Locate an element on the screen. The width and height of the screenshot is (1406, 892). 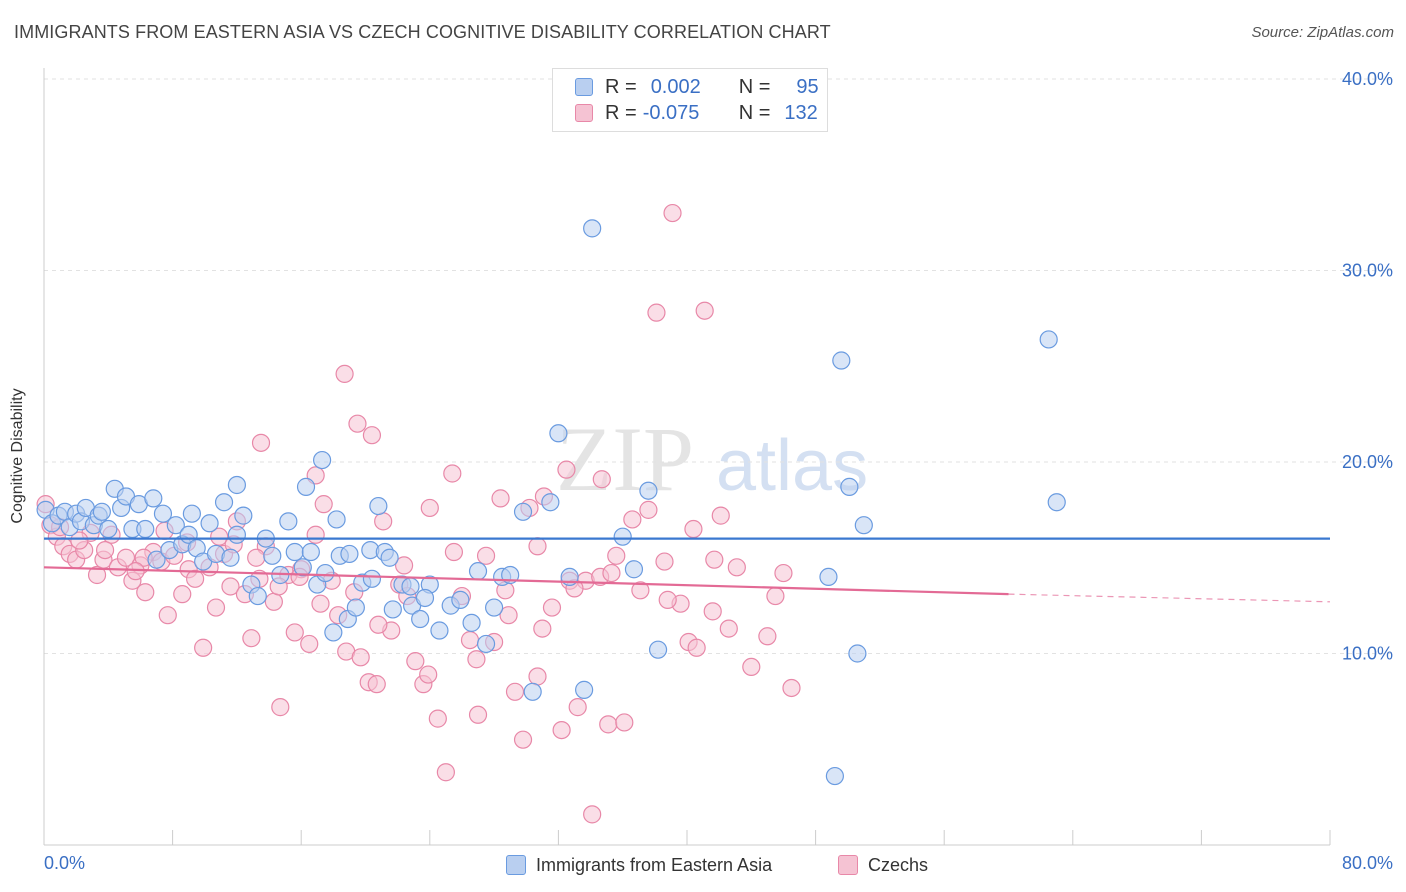
watermark-zip: ZIP is located at coordinates (625, 459).